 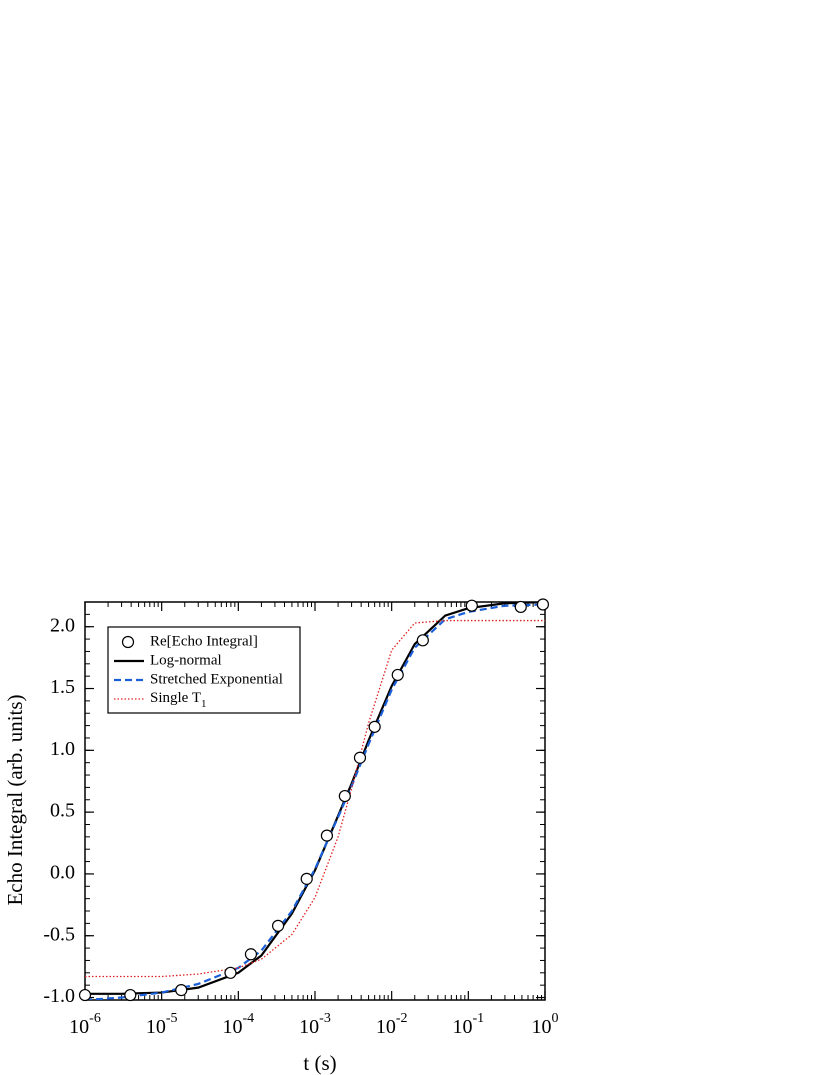 What do you see at coordinates (186, 660) in the screenshot?
I see `legend-label: Log-normal` at bounding box center [186, 660].